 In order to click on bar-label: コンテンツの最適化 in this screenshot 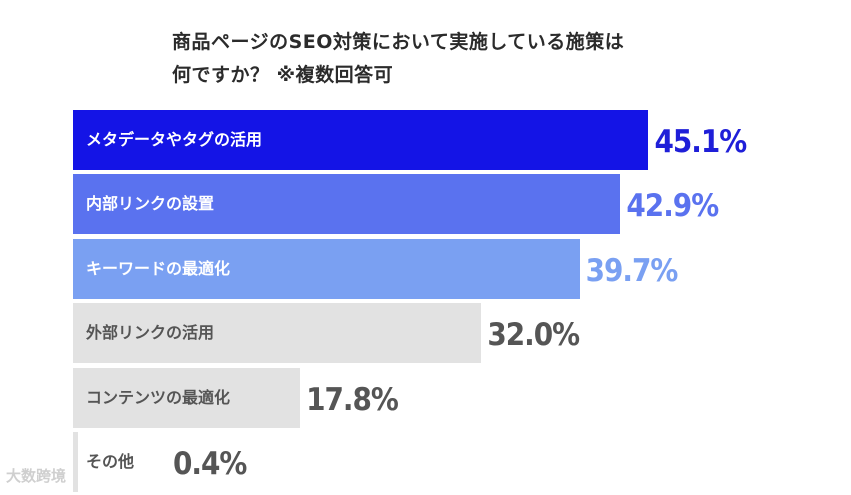, I will do `click(158, 397)`.